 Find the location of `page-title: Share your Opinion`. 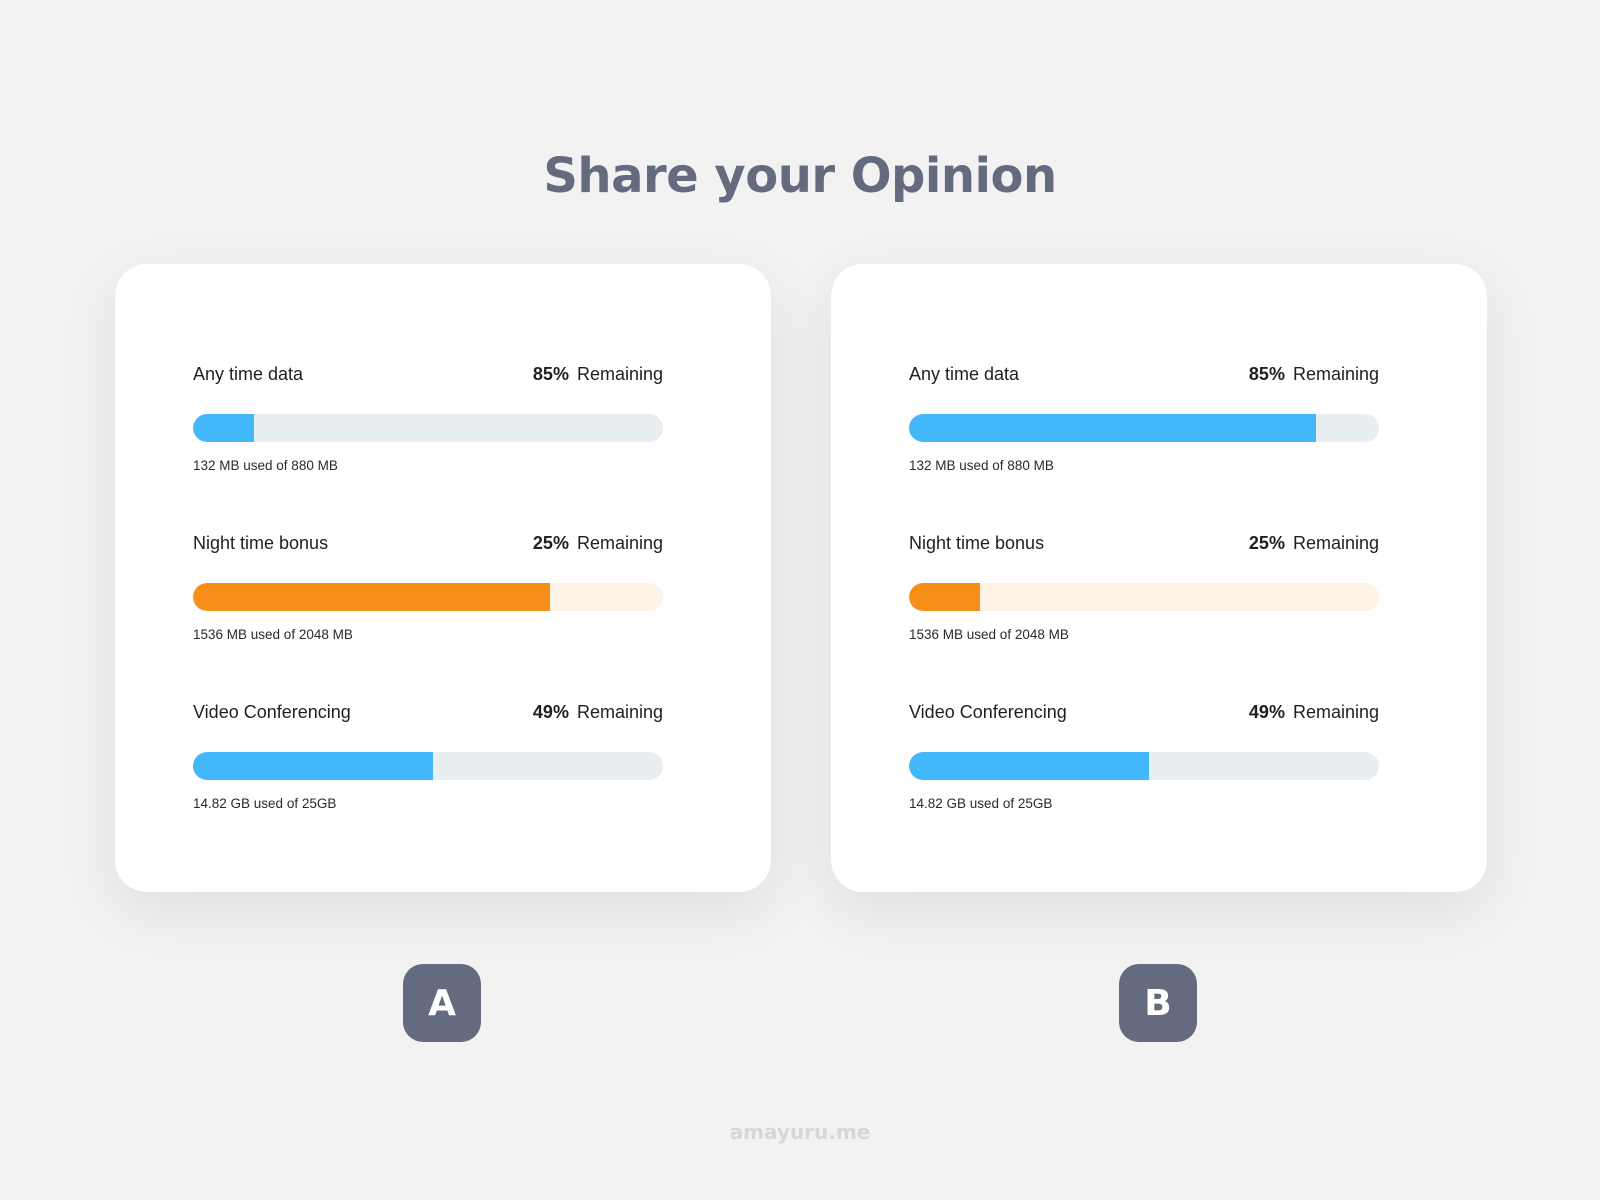

page-title: Share your Opinion is located at coordinates (800, 176).